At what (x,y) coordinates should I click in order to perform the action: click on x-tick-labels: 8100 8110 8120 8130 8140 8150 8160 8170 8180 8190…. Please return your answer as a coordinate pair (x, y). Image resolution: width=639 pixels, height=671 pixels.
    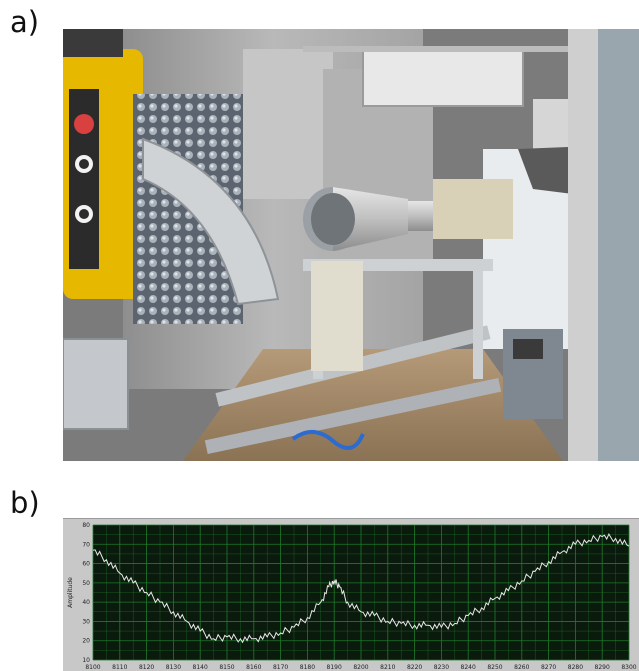
    Looking at the image, I should click on (360, 667).